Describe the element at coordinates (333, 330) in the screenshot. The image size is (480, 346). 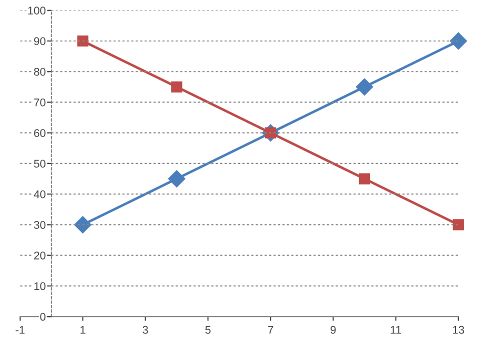
I see `x-tick-label: 9` at that location.